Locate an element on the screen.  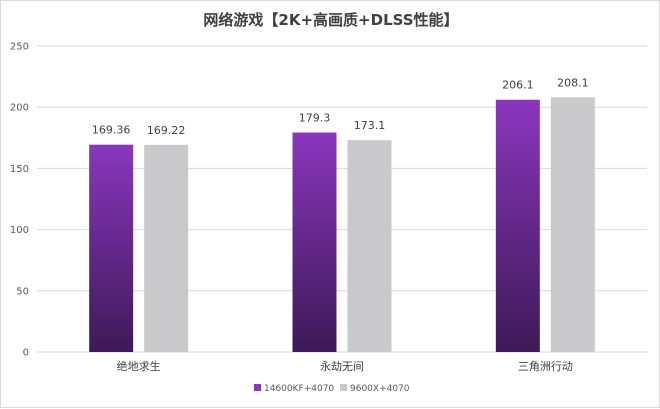
legend-label: 9600X+4070 is located at coordinates (380, 389).